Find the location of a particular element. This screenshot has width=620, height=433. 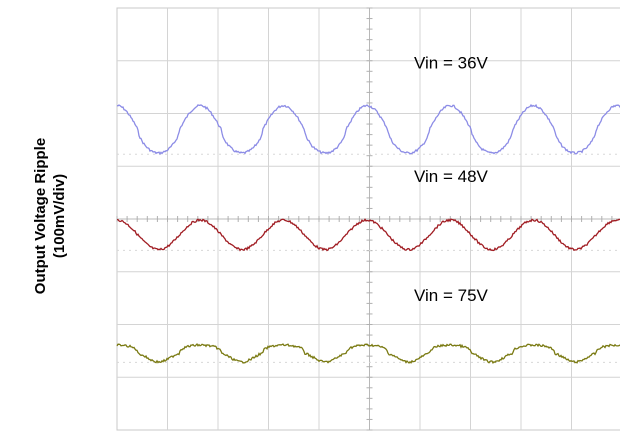

series-label: Vin = 48V is located at coordinates (451, 176).